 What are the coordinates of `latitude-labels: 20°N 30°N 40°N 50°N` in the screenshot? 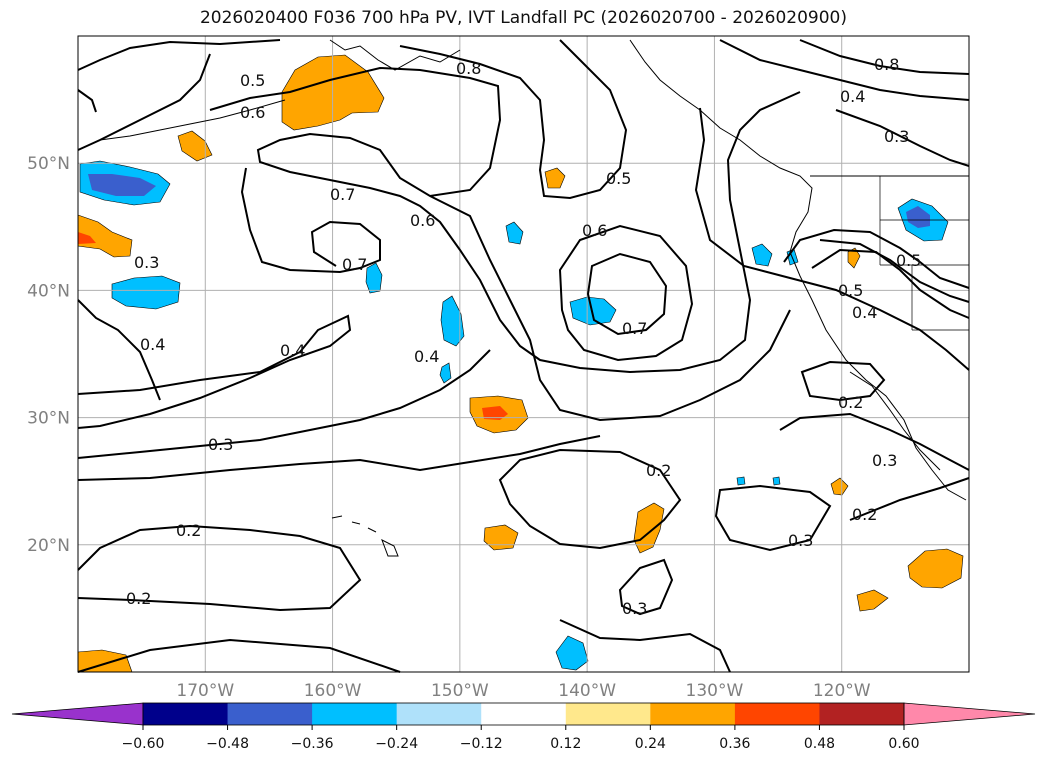 It's located at (48, 355).